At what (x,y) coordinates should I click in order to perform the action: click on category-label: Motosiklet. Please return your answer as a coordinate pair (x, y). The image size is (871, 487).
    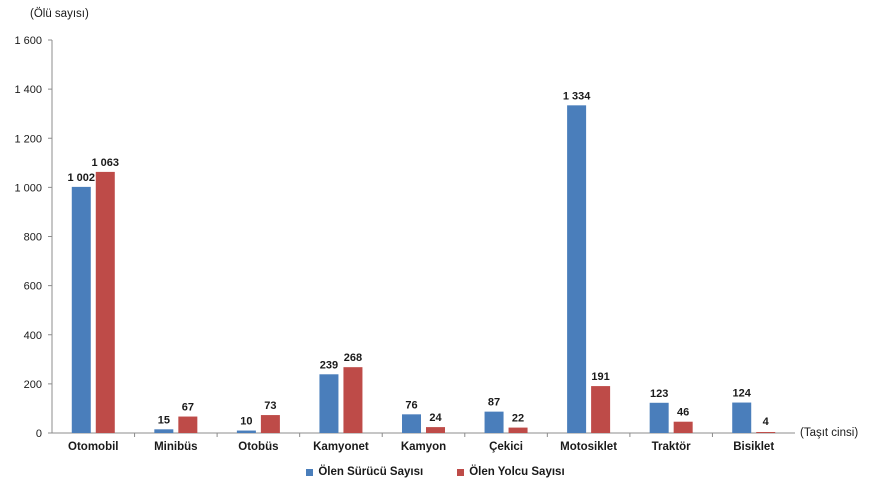
    Looking at the image, I should click on (588, 447).